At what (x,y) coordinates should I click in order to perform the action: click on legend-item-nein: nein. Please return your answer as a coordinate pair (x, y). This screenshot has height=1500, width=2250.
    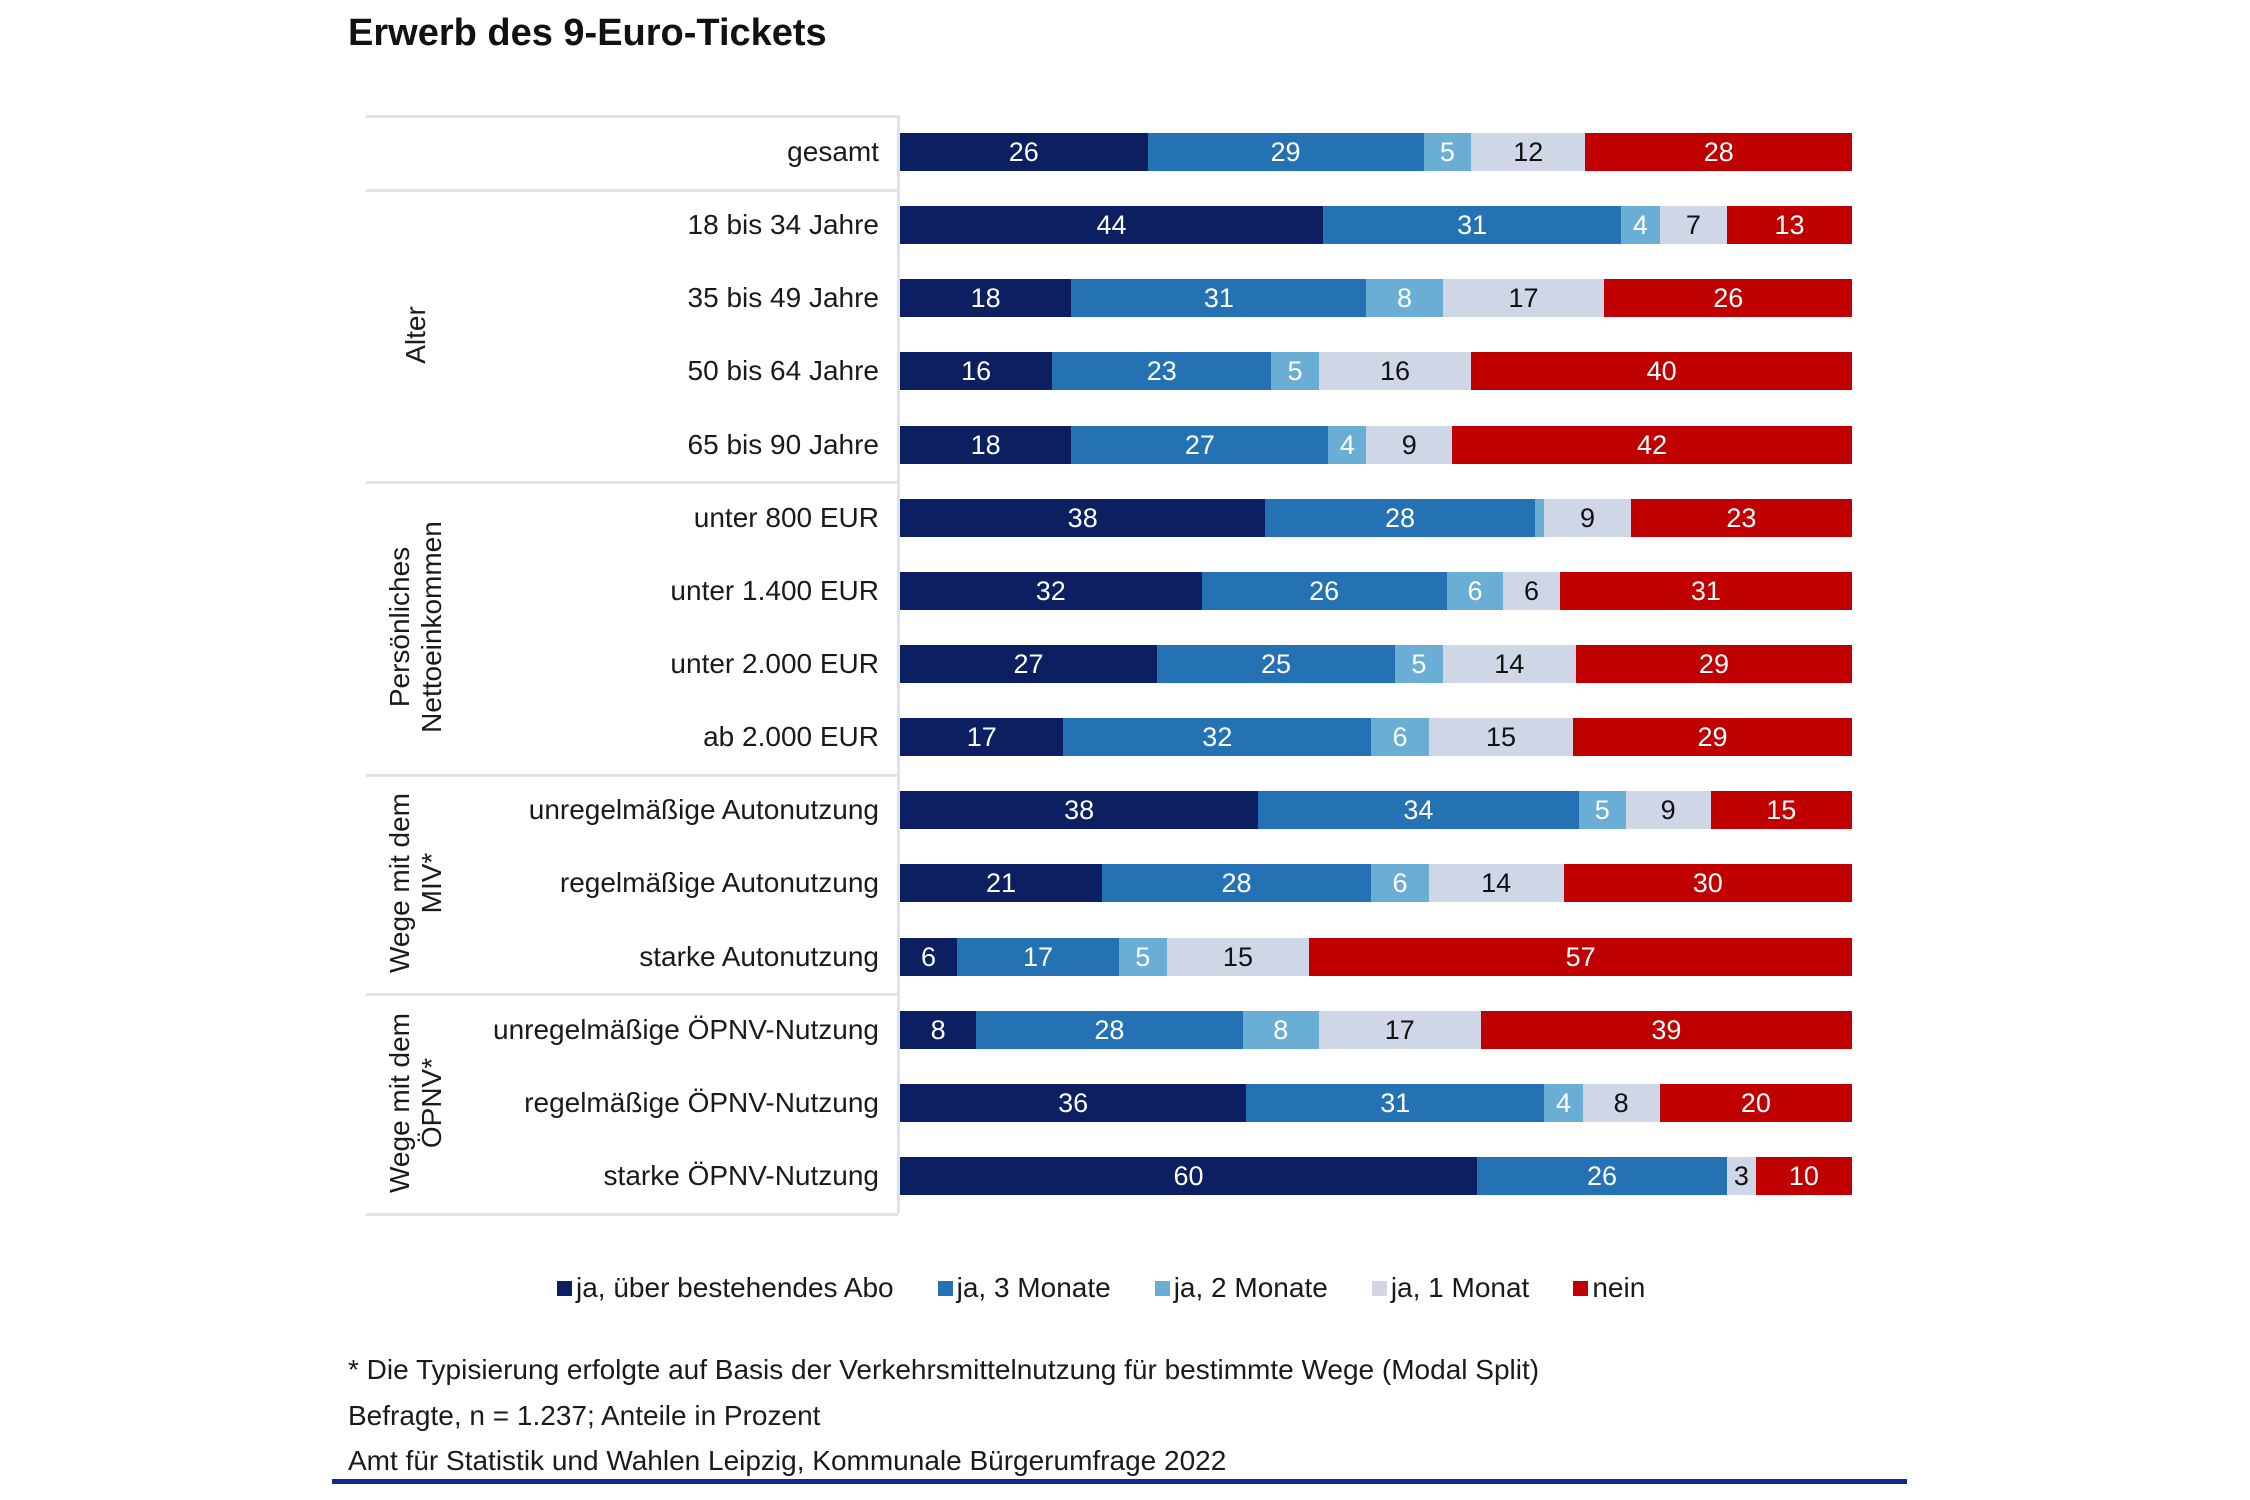
    Looking at the image, I should click on (1609, 1288).